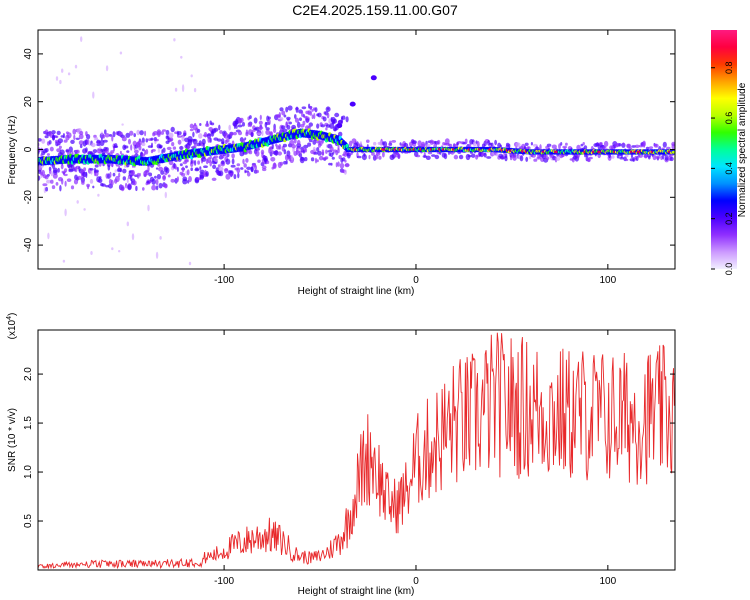 Image resolution: width=750 pixels, height=600 pixels. What do you see at coordinates (28, 472) in the screenshot?
I see `y-tick-label: 1.0` at bounding box center [28, 472].